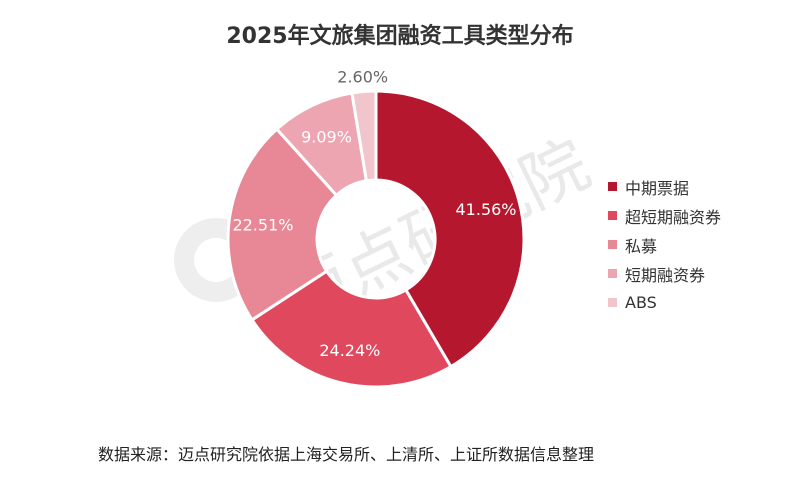 This screenshot has height=478, width=800. I want to click on legend-item: 中期票据, so click(664, 186).